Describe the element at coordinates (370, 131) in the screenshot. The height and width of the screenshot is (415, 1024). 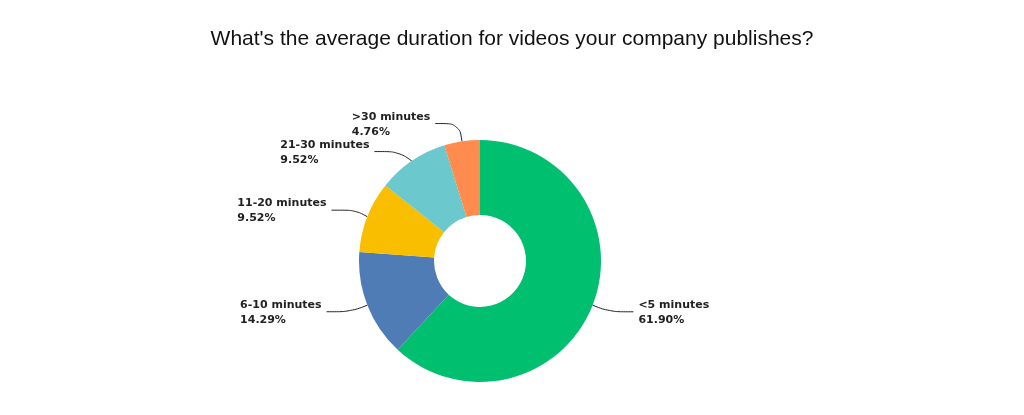
I see `data-label: 4.76%` at that location.